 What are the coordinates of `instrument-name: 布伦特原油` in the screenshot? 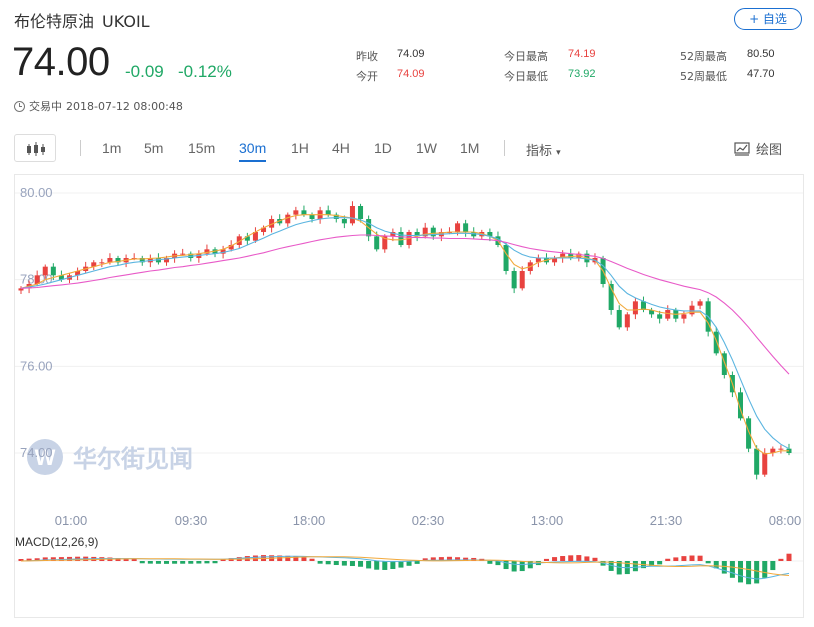 It's located at (54, 21).